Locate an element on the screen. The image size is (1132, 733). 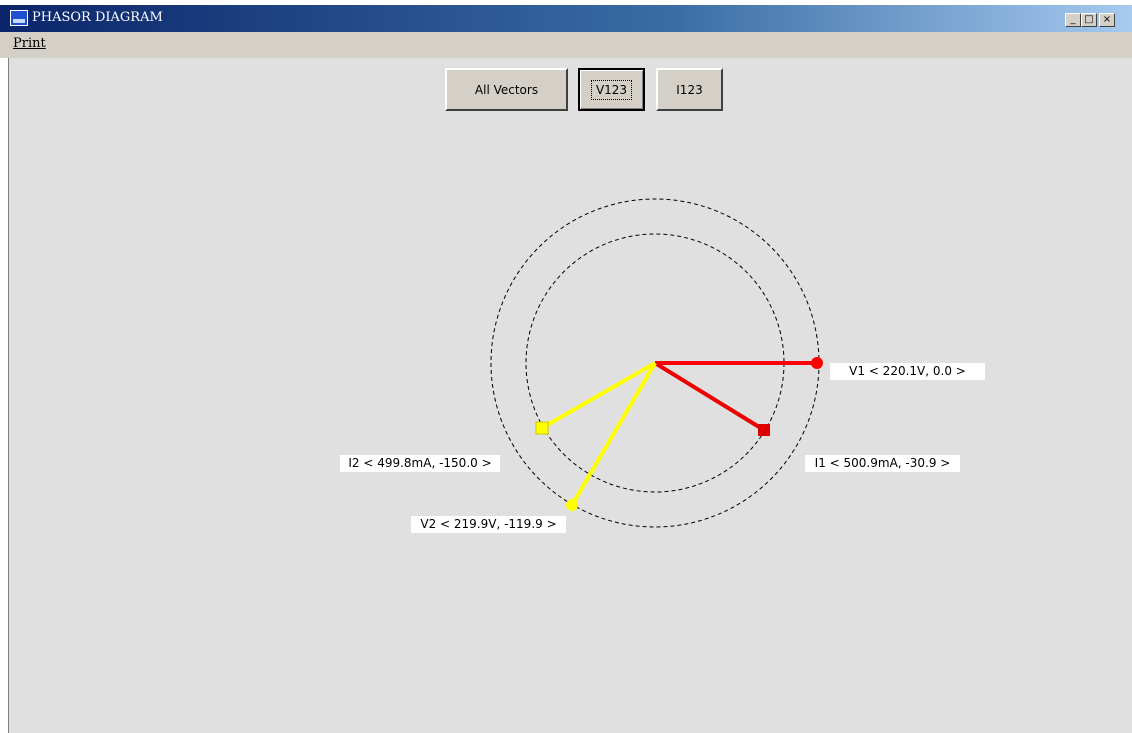
maximize-button: □ is located at coordinates (1089, 20).